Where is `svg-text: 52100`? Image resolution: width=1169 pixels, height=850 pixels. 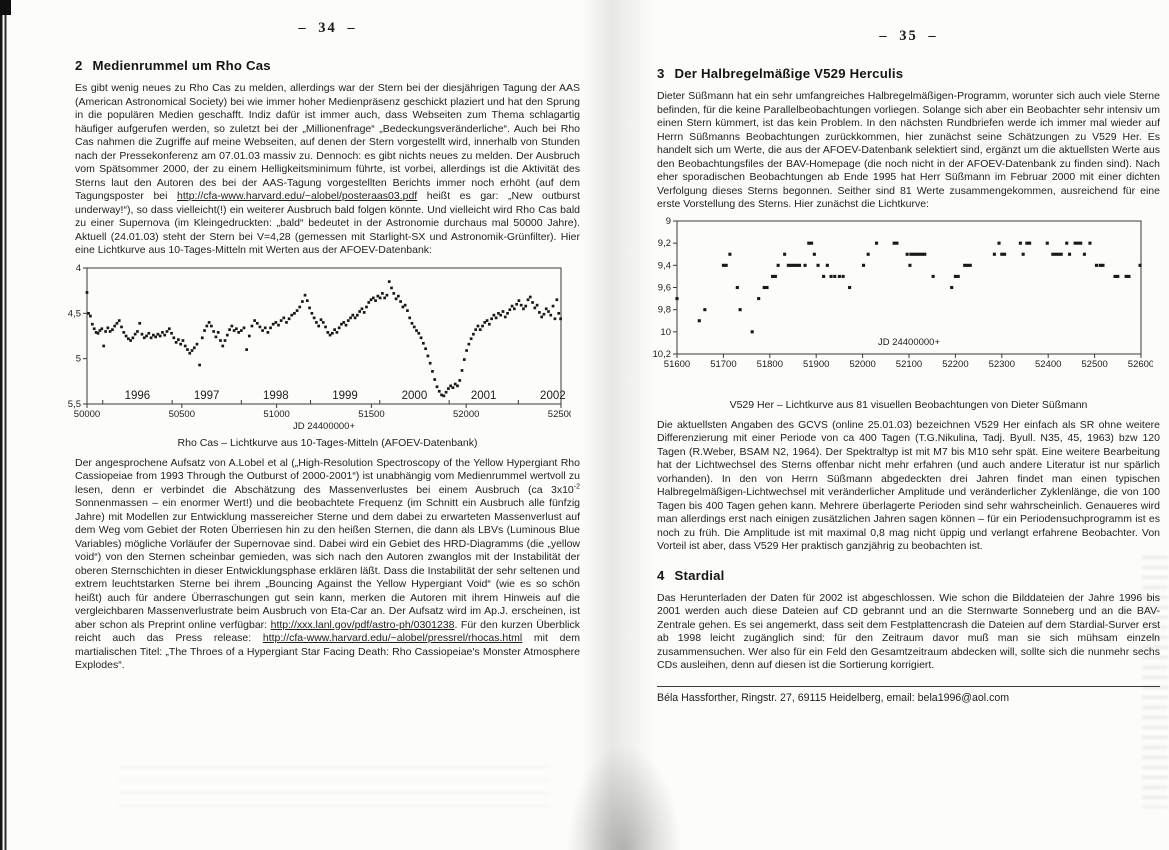 svg-text: 52100 is located at coordinates (909, 364).